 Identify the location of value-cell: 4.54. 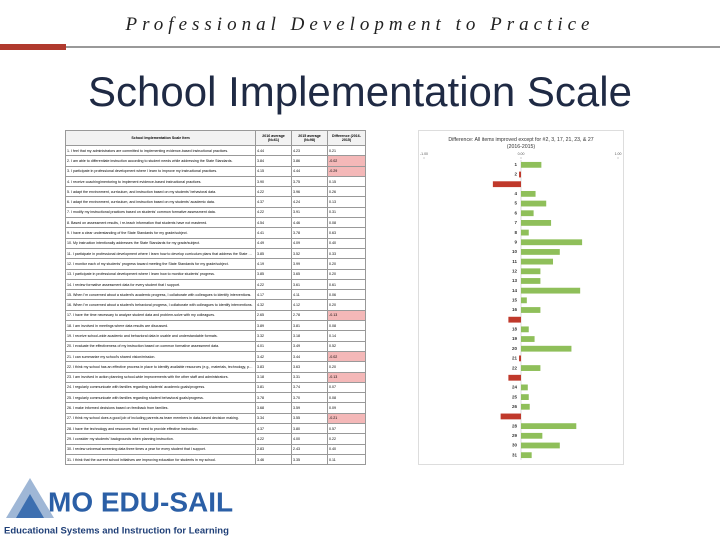
(273, 223).